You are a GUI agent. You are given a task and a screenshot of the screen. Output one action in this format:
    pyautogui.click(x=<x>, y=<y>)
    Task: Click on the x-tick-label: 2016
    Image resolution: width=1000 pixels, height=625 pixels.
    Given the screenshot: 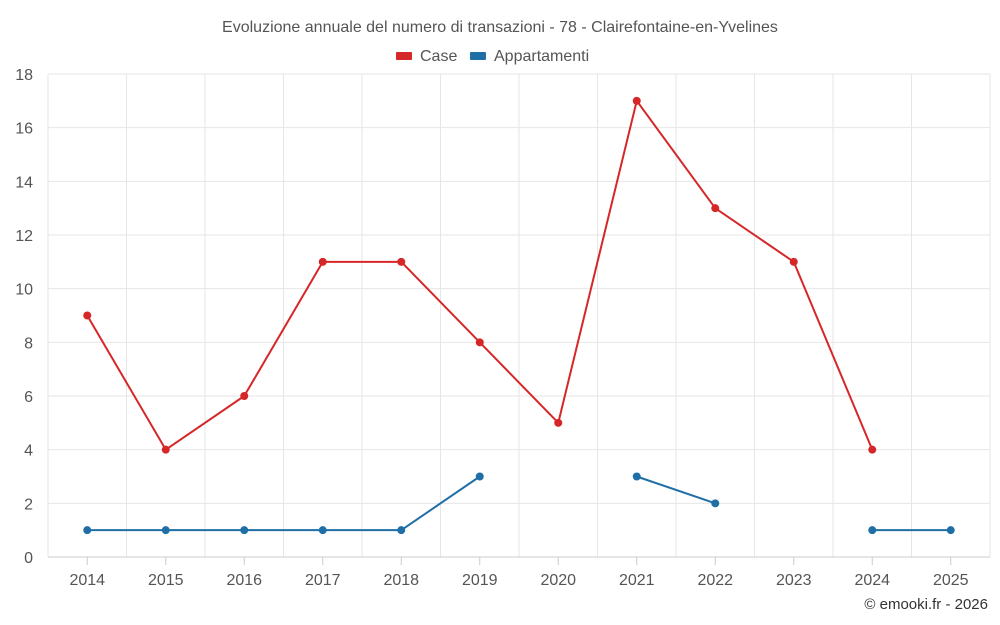 What is the action you would take?
    pyautogui.click(x=244, y=580)
    